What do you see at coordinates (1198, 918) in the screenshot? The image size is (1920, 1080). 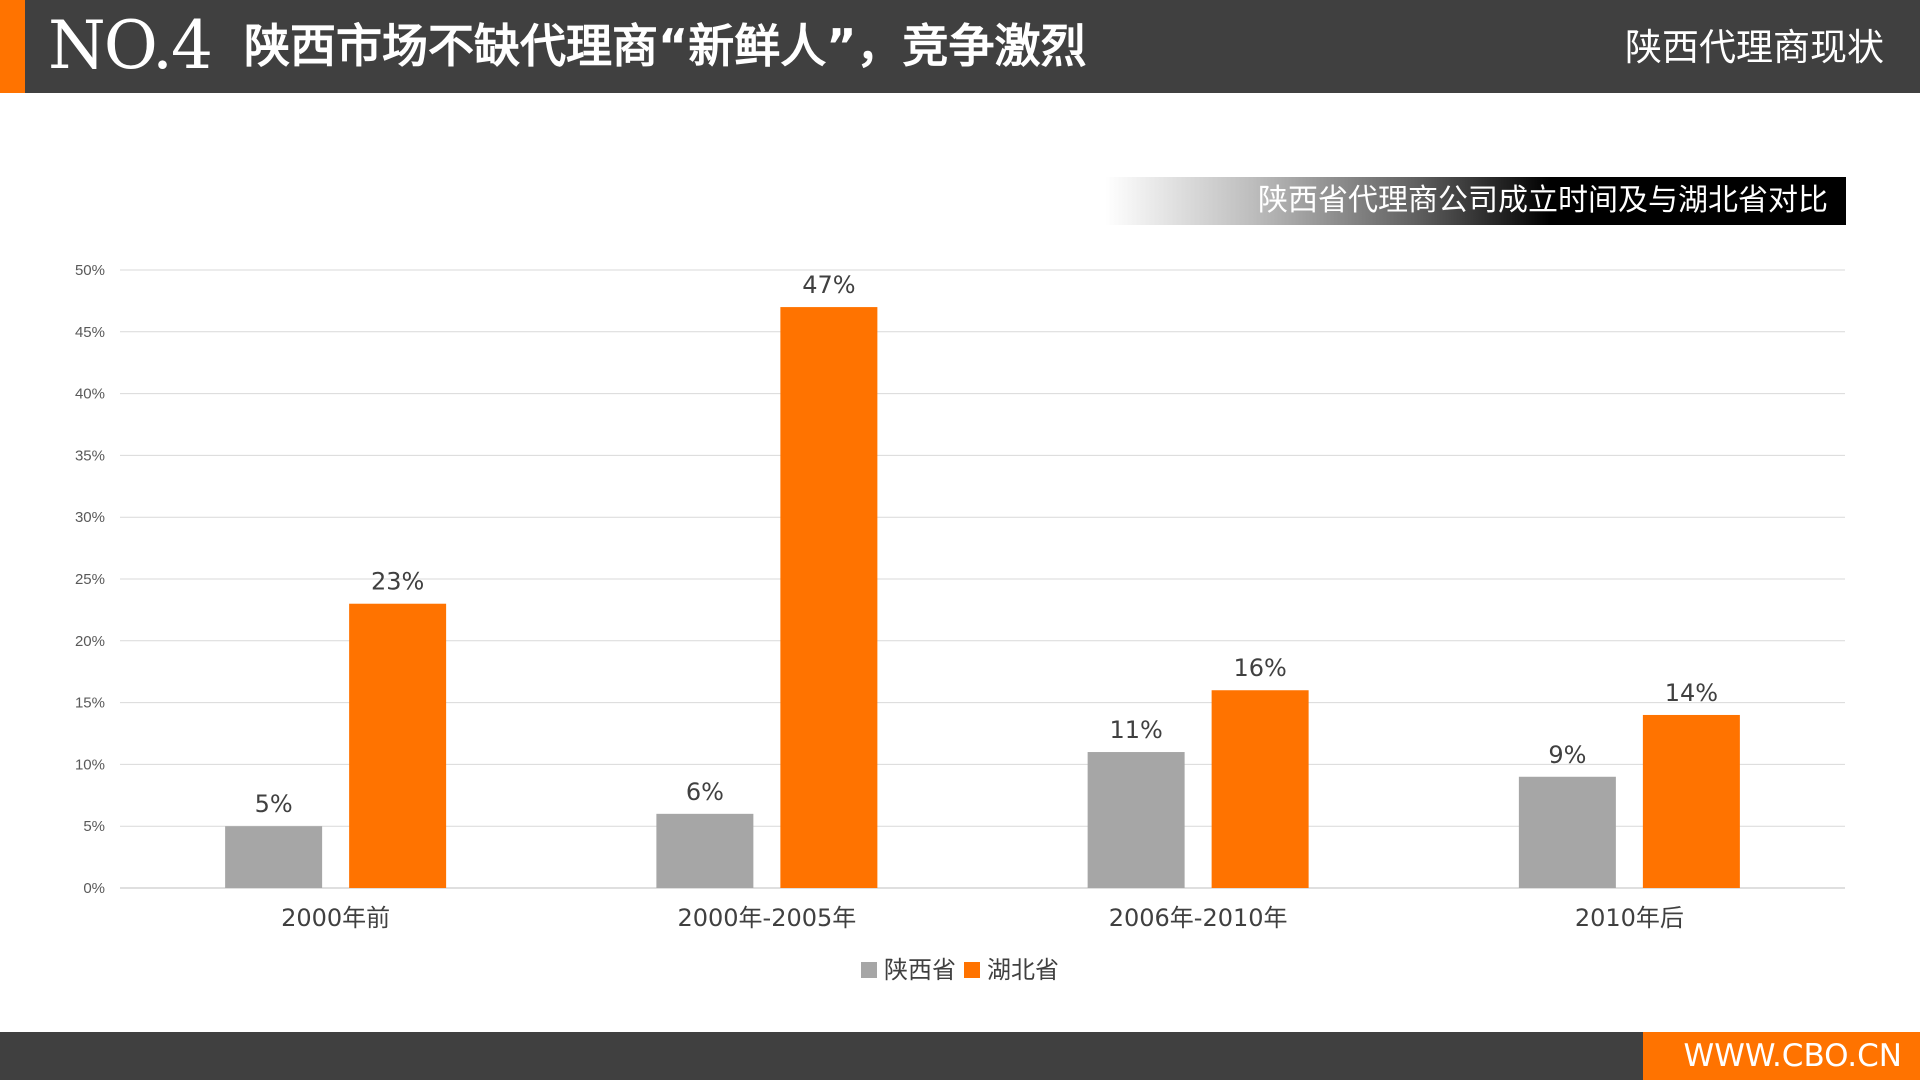 I see `x-category-label: 2006年-2010年` at bounding box center [1198, 918].